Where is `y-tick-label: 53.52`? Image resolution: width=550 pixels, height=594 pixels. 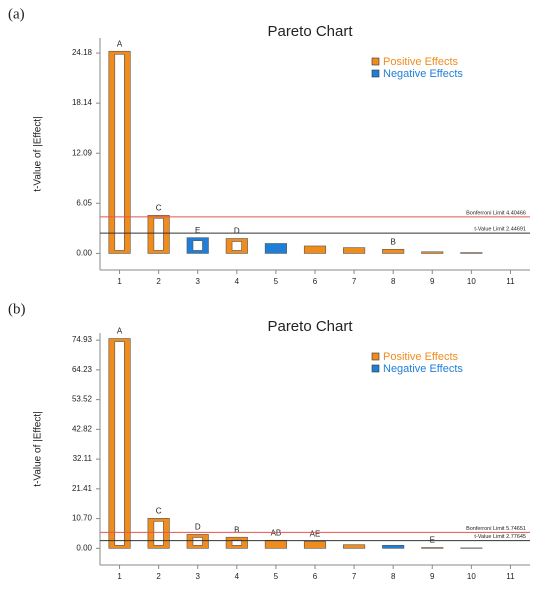 y-tick-label: 53.52 is located at coordinates (82, 399).